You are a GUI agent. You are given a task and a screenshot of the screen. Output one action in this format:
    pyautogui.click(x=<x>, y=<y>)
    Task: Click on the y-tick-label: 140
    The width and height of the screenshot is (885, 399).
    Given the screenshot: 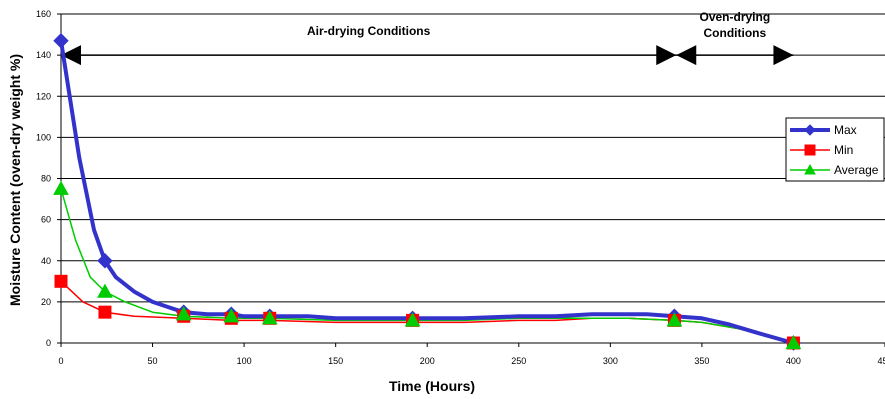 What is the action you would take?
    pyautogui.click(x=43, y=55)
    